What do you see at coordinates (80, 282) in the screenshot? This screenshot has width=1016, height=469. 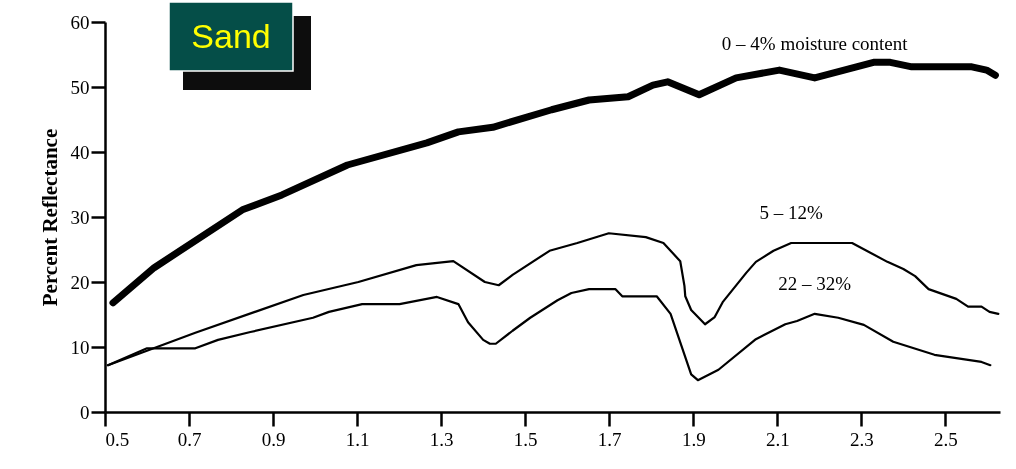 I see `y-tick-label: 20` at bounding box center [80, 282].